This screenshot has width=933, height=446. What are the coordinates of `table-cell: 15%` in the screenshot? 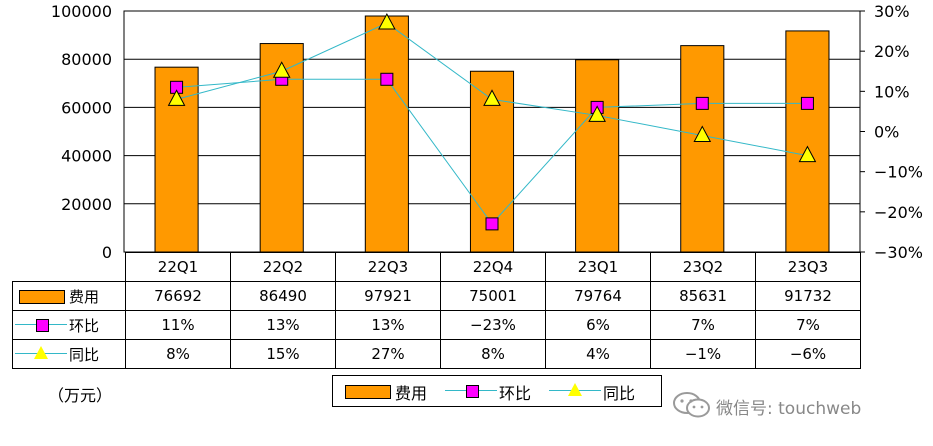 It's located at (283, 354).